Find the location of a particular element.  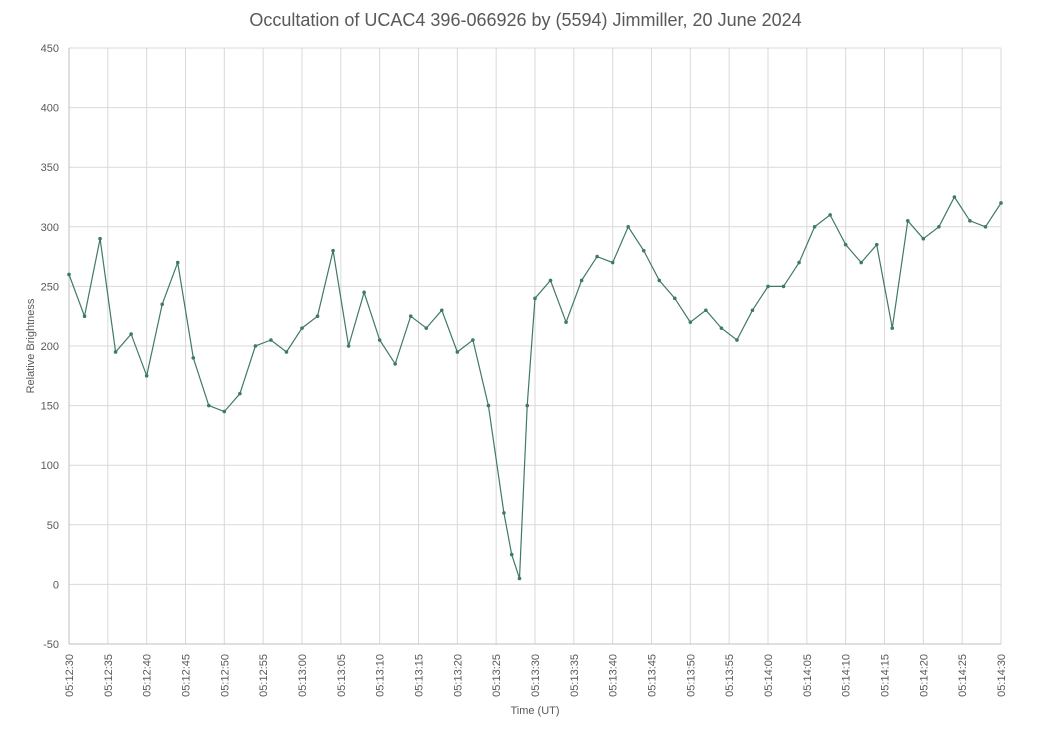

y-tick-label: 200 is located at coordinates (50, 347).